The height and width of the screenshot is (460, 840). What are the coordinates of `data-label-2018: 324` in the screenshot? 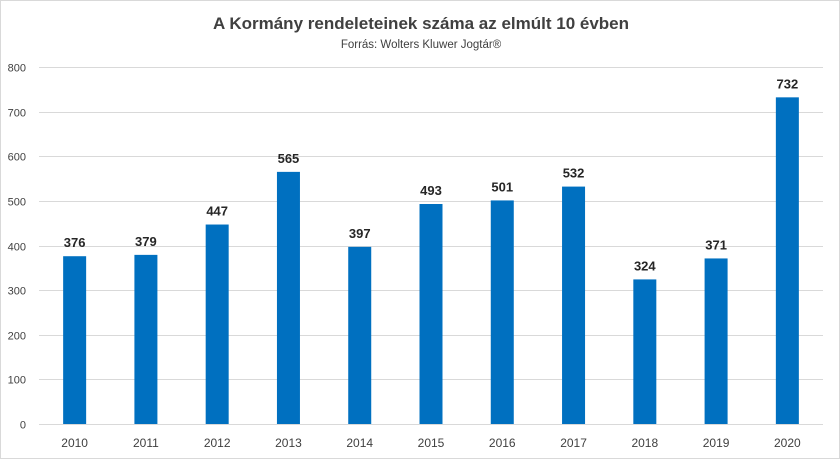 It's located at (645, 265).